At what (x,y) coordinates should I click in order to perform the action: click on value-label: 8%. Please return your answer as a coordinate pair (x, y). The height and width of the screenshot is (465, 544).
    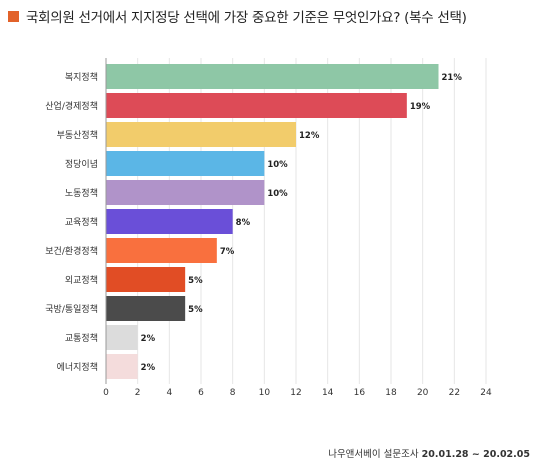
    Looking at the image, I should click on (243, 223).